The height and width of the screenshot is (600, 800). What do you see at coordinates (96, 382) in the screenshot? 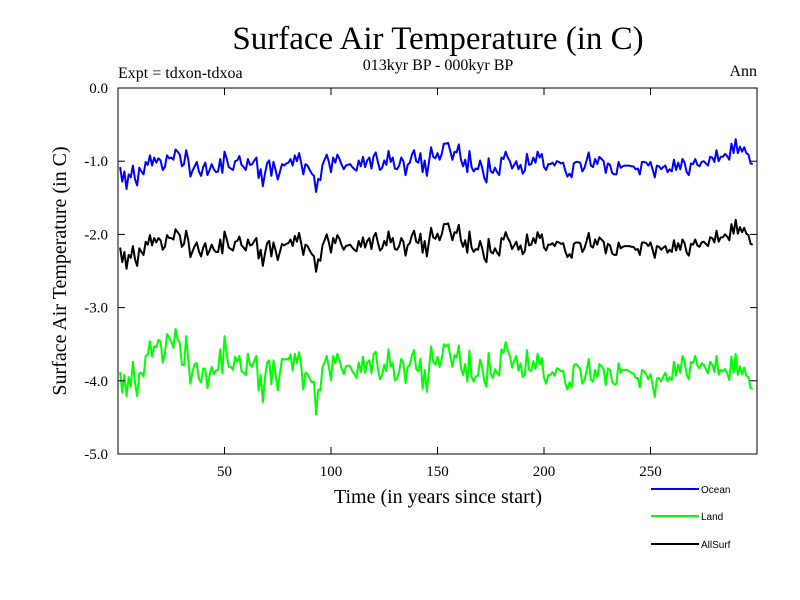
I see `y-tick-label: -4.0` at bounding box center [96, 382].